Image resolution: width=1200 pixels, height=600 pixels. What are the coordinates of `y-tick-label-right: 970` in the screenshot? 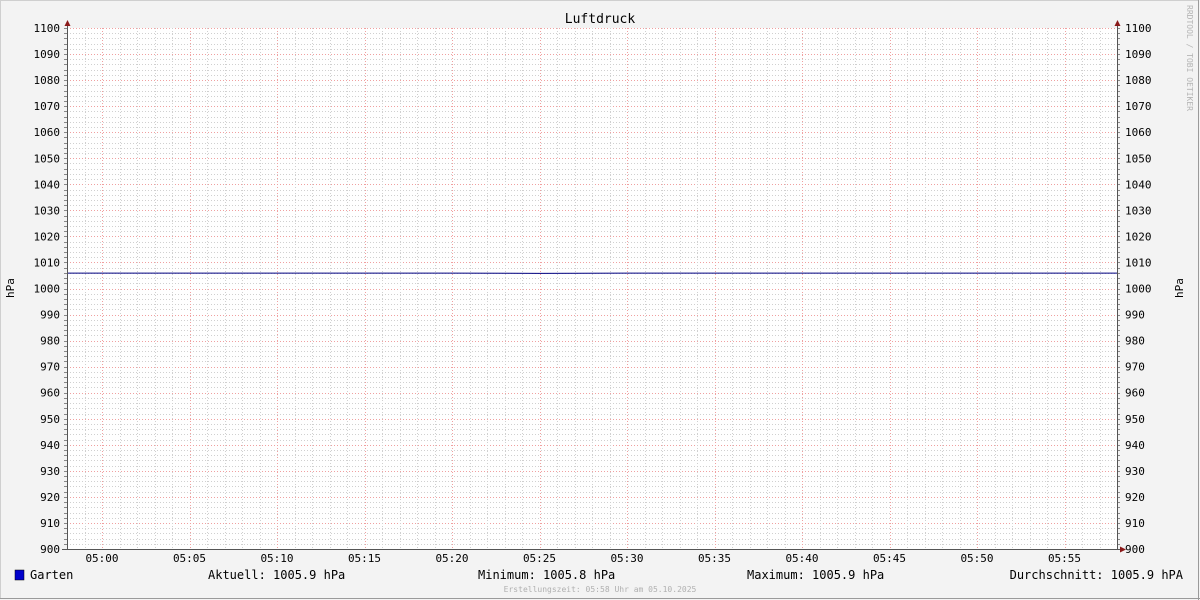 It's located at (1135, 367).